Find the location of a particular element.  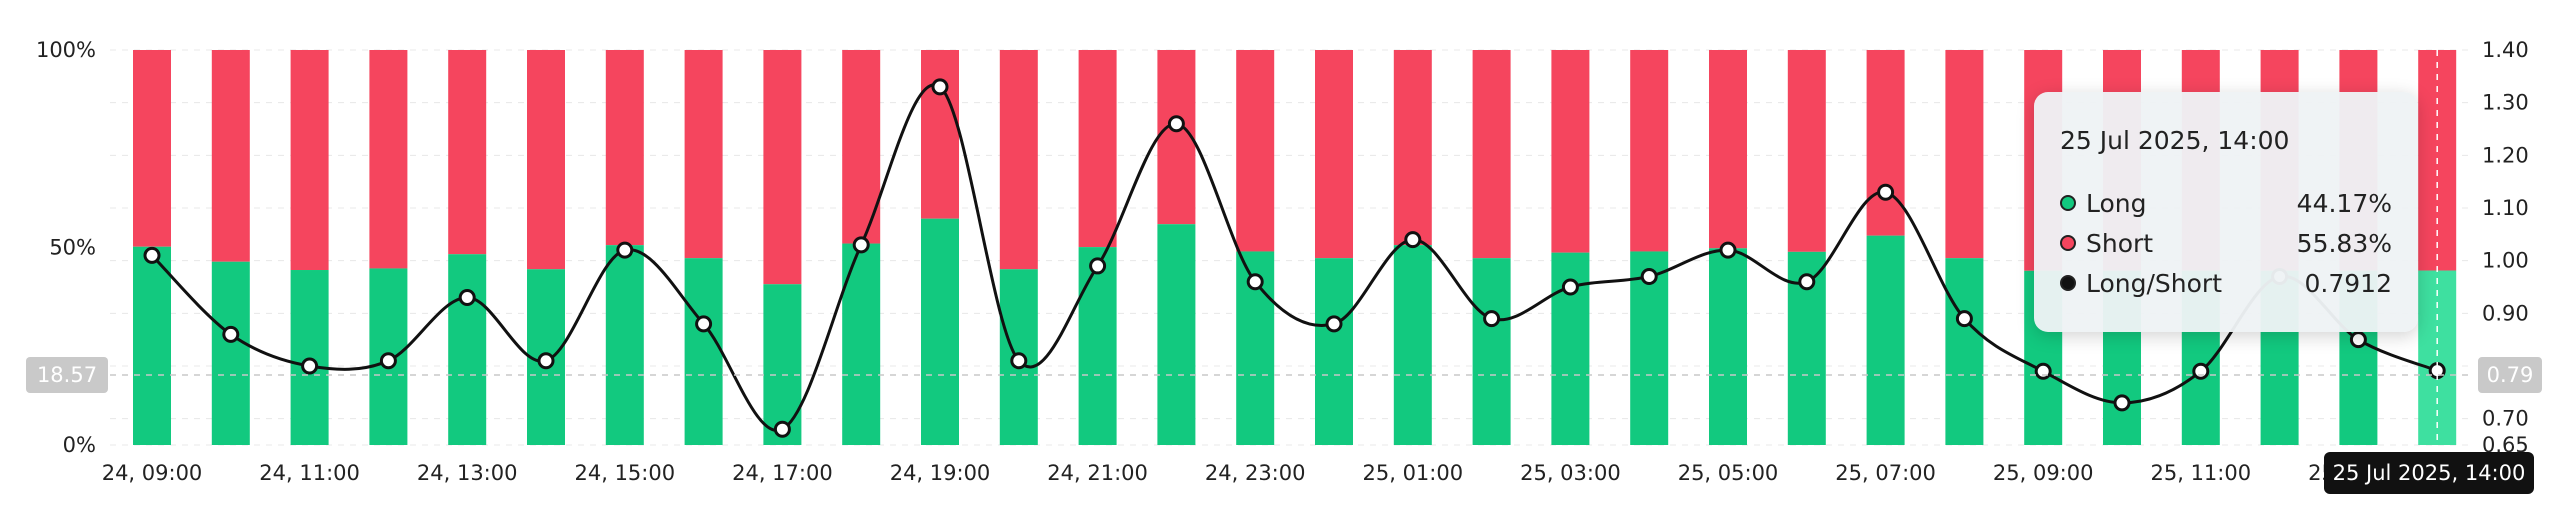

right-axis: 0.650.700.800.901.001.101.201.301.40 is located at coordinates (2505, 247).